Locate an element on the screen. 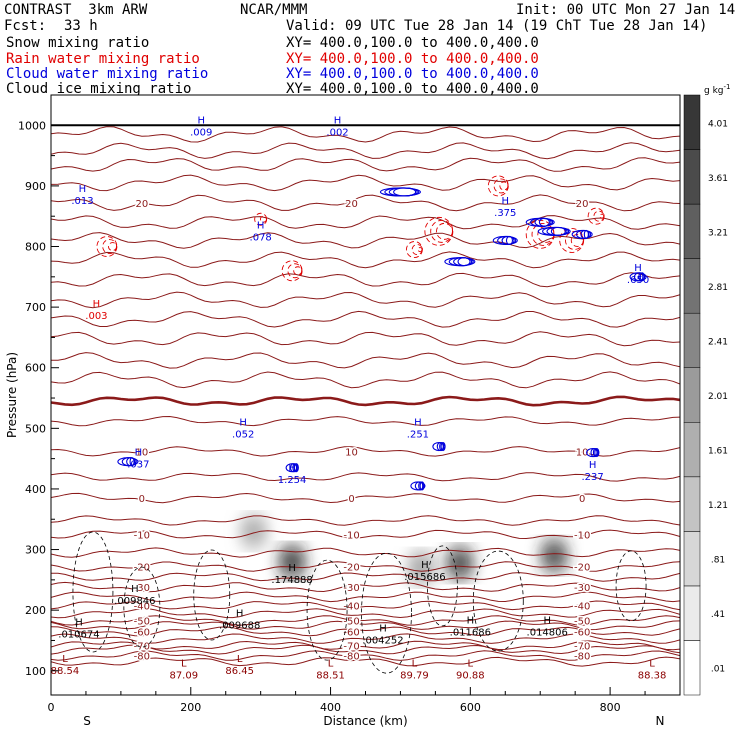 The width and height of the screenshot is (740, 740). extremum-value: .650 is located at coordinates (638, 280).